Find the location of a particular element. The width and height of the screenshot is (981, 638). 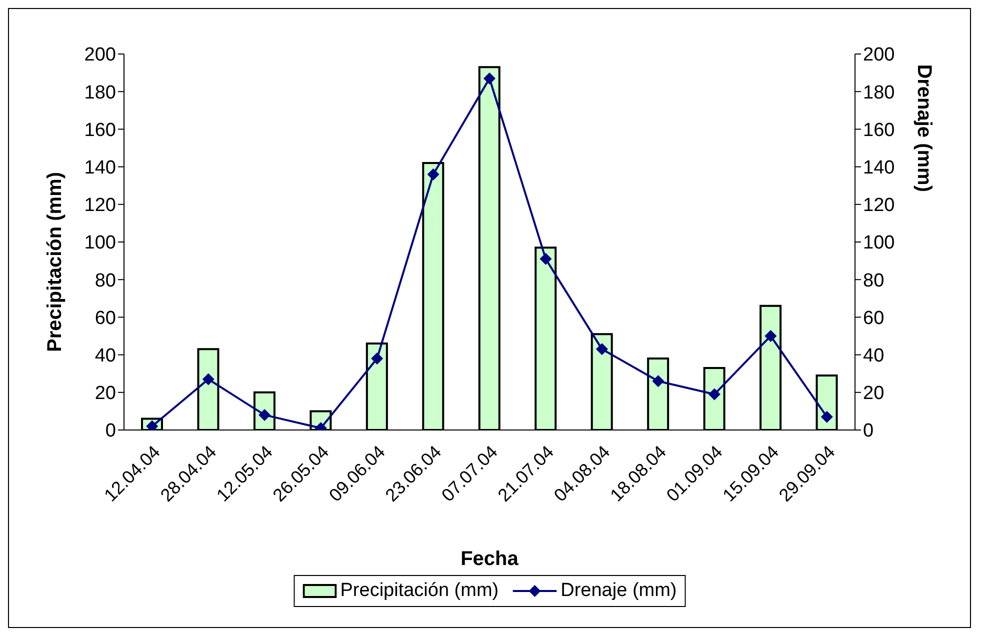

y2-tick-label: 0 is located at coordinates (868, 431).